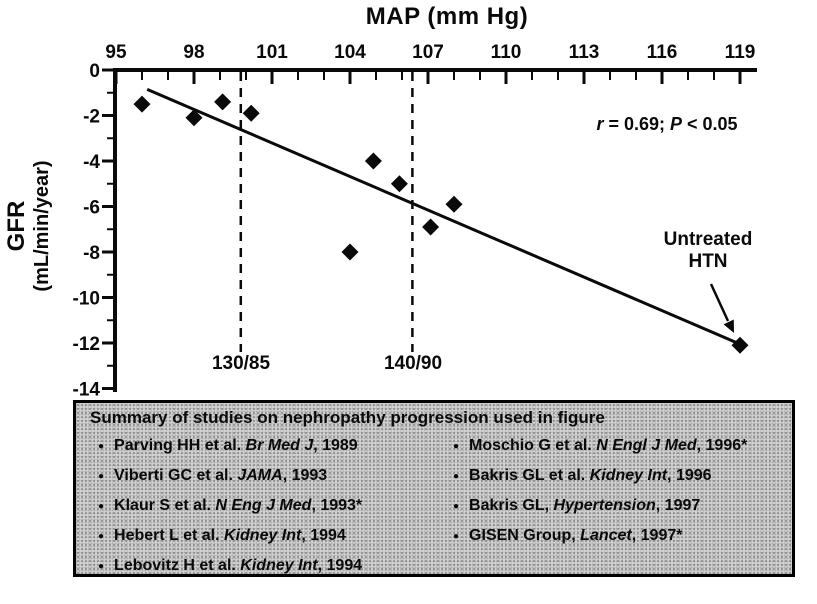  I want to click on study-authors: Klaur S et al., so click(165, 505).